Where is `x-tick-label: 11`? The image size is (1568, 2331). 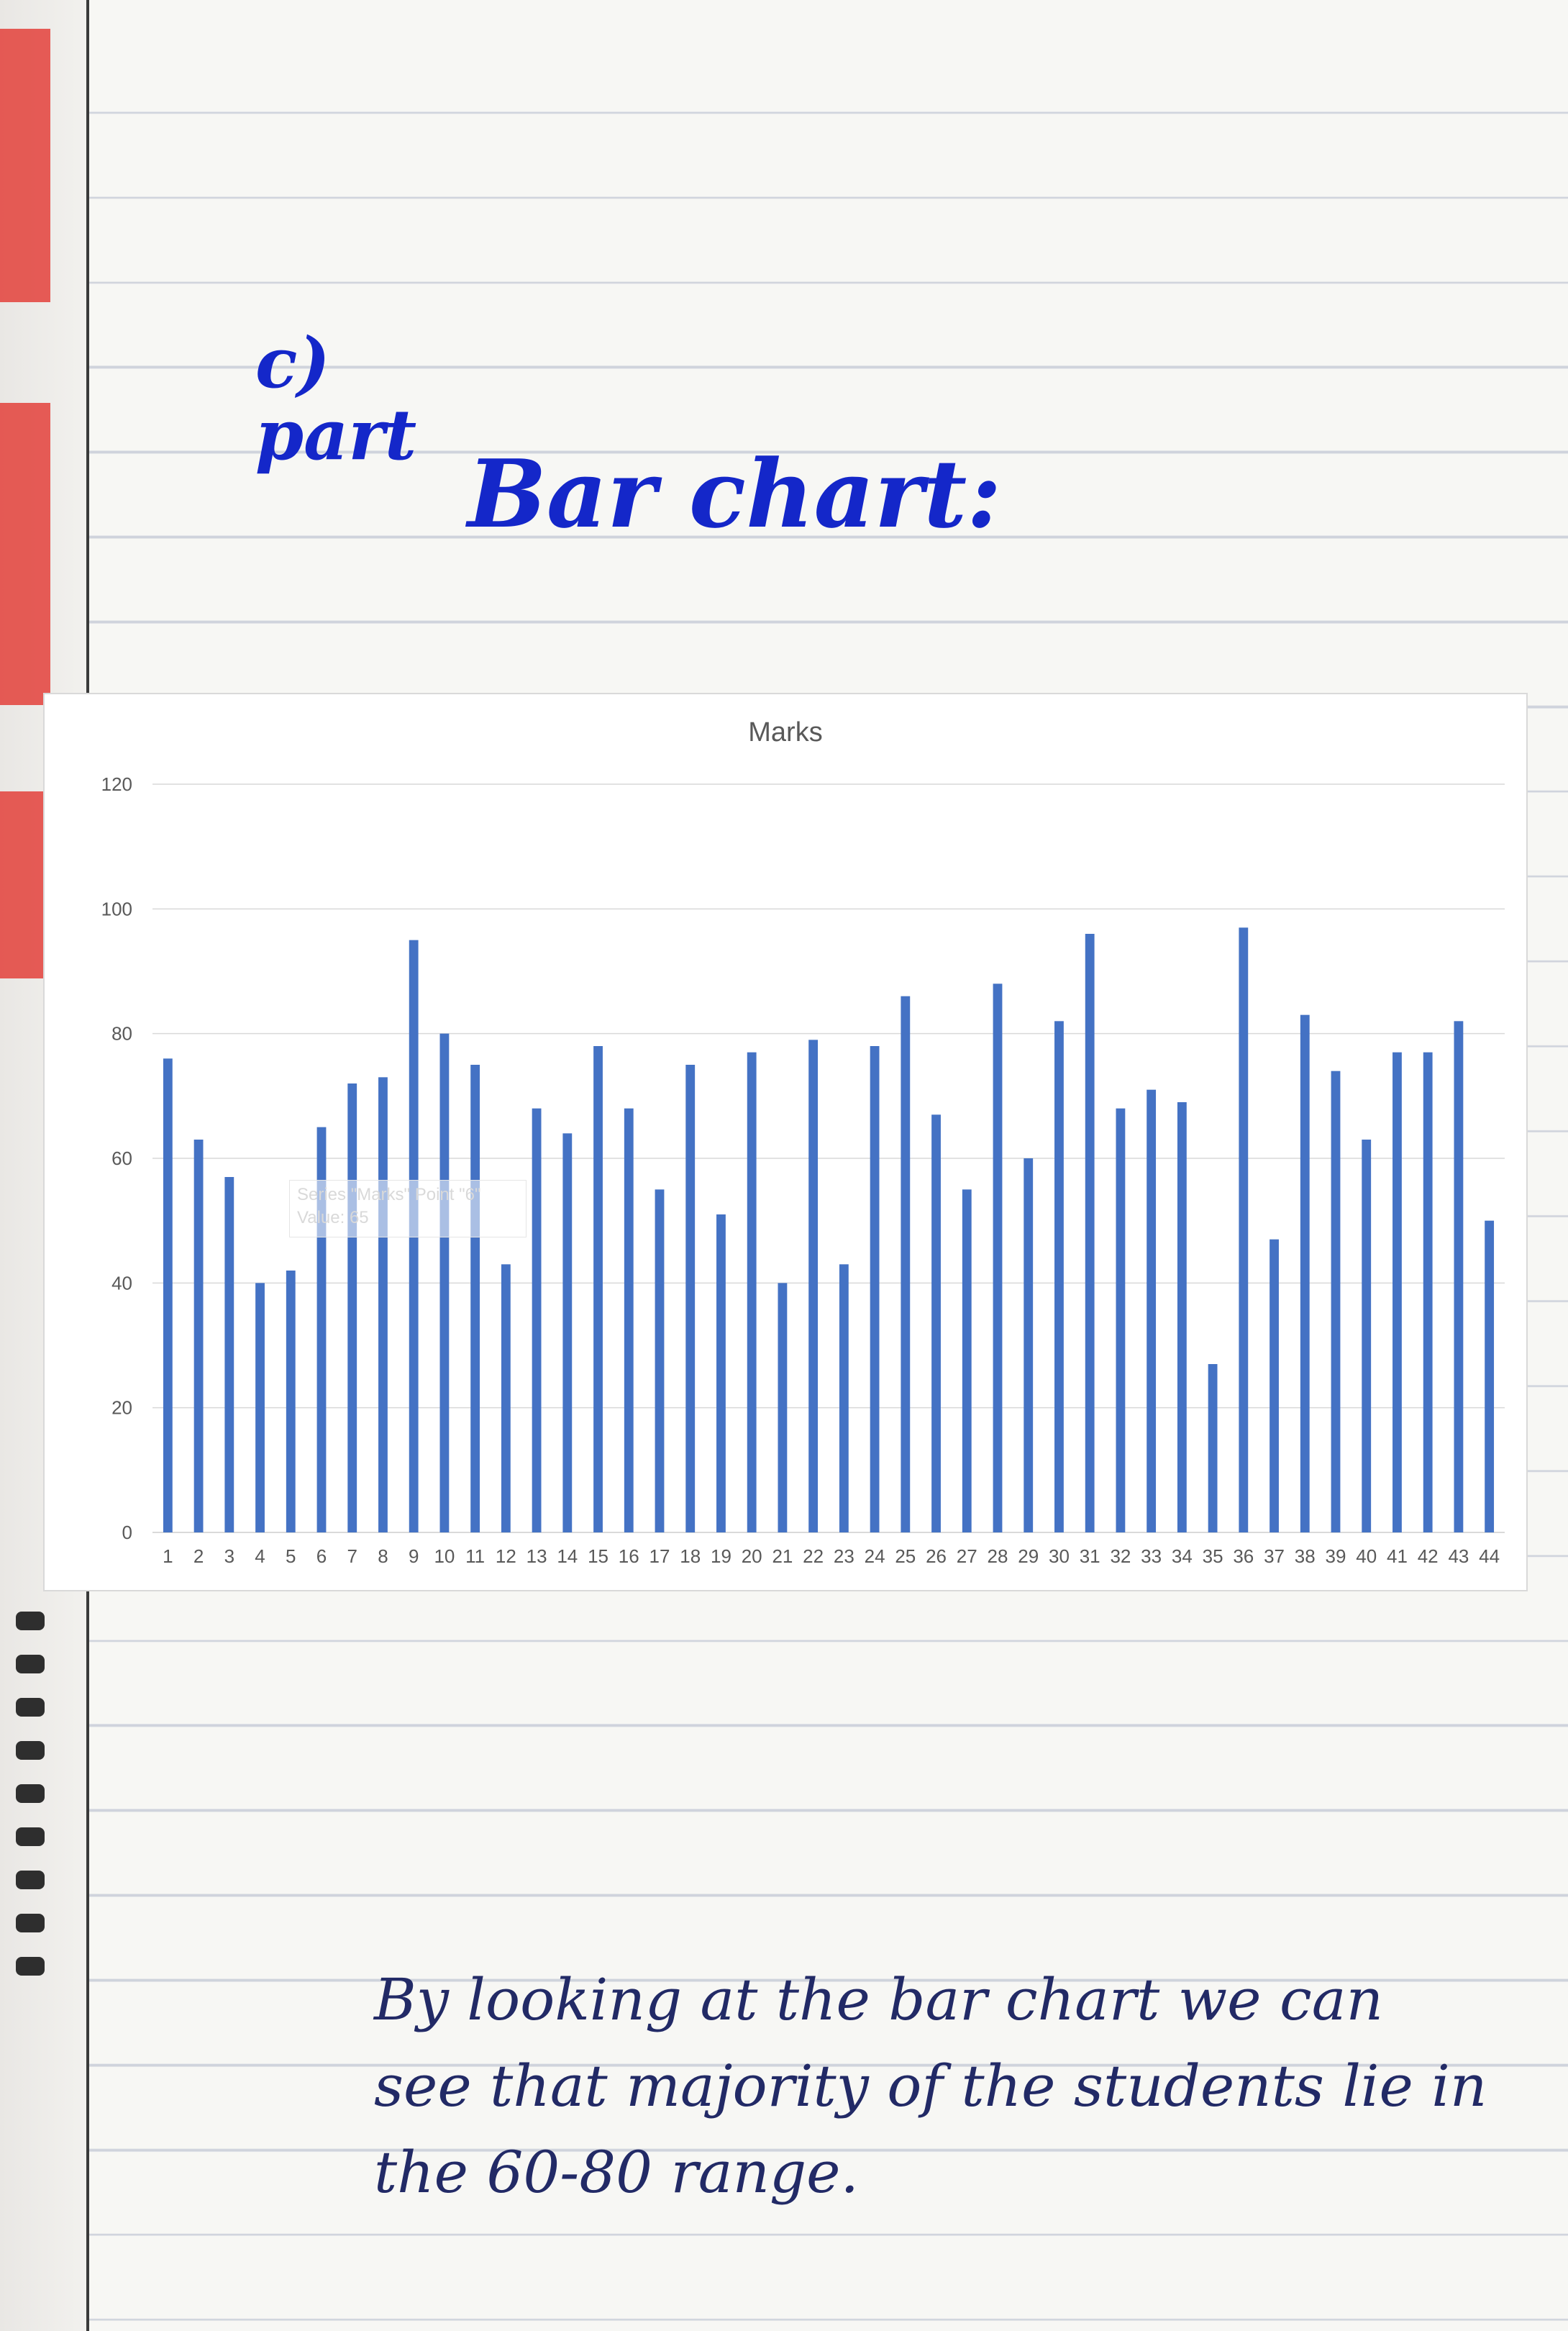 x-tick-label: 11 is located at coordinates (475, 1556).